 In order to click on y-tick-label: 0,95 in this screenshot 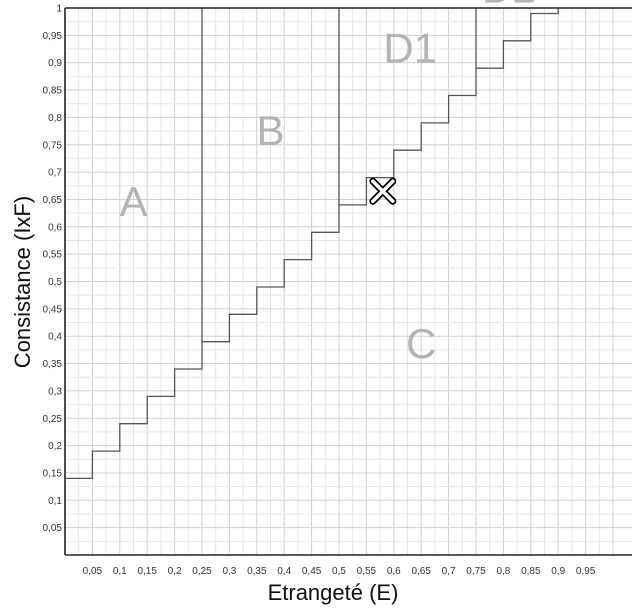, I will do `click(53, 36)`.